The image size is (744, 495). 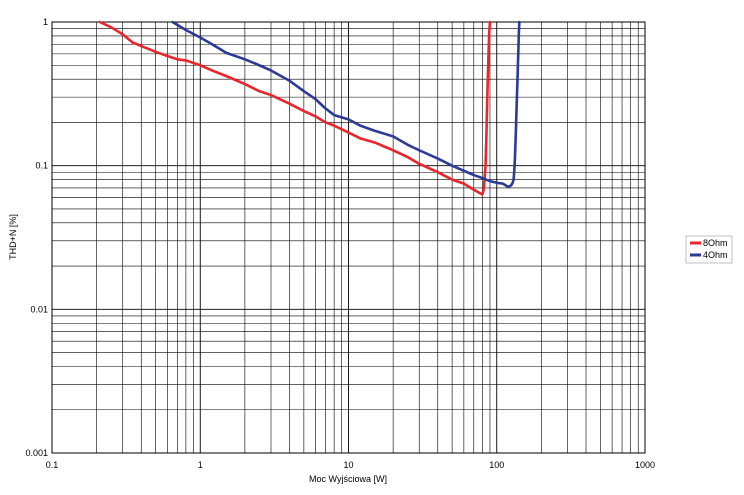 What do you see at coordinates (200, 465) in the screenshot?
I see `x-tick-label: 1` at bounding box center [200, 465].